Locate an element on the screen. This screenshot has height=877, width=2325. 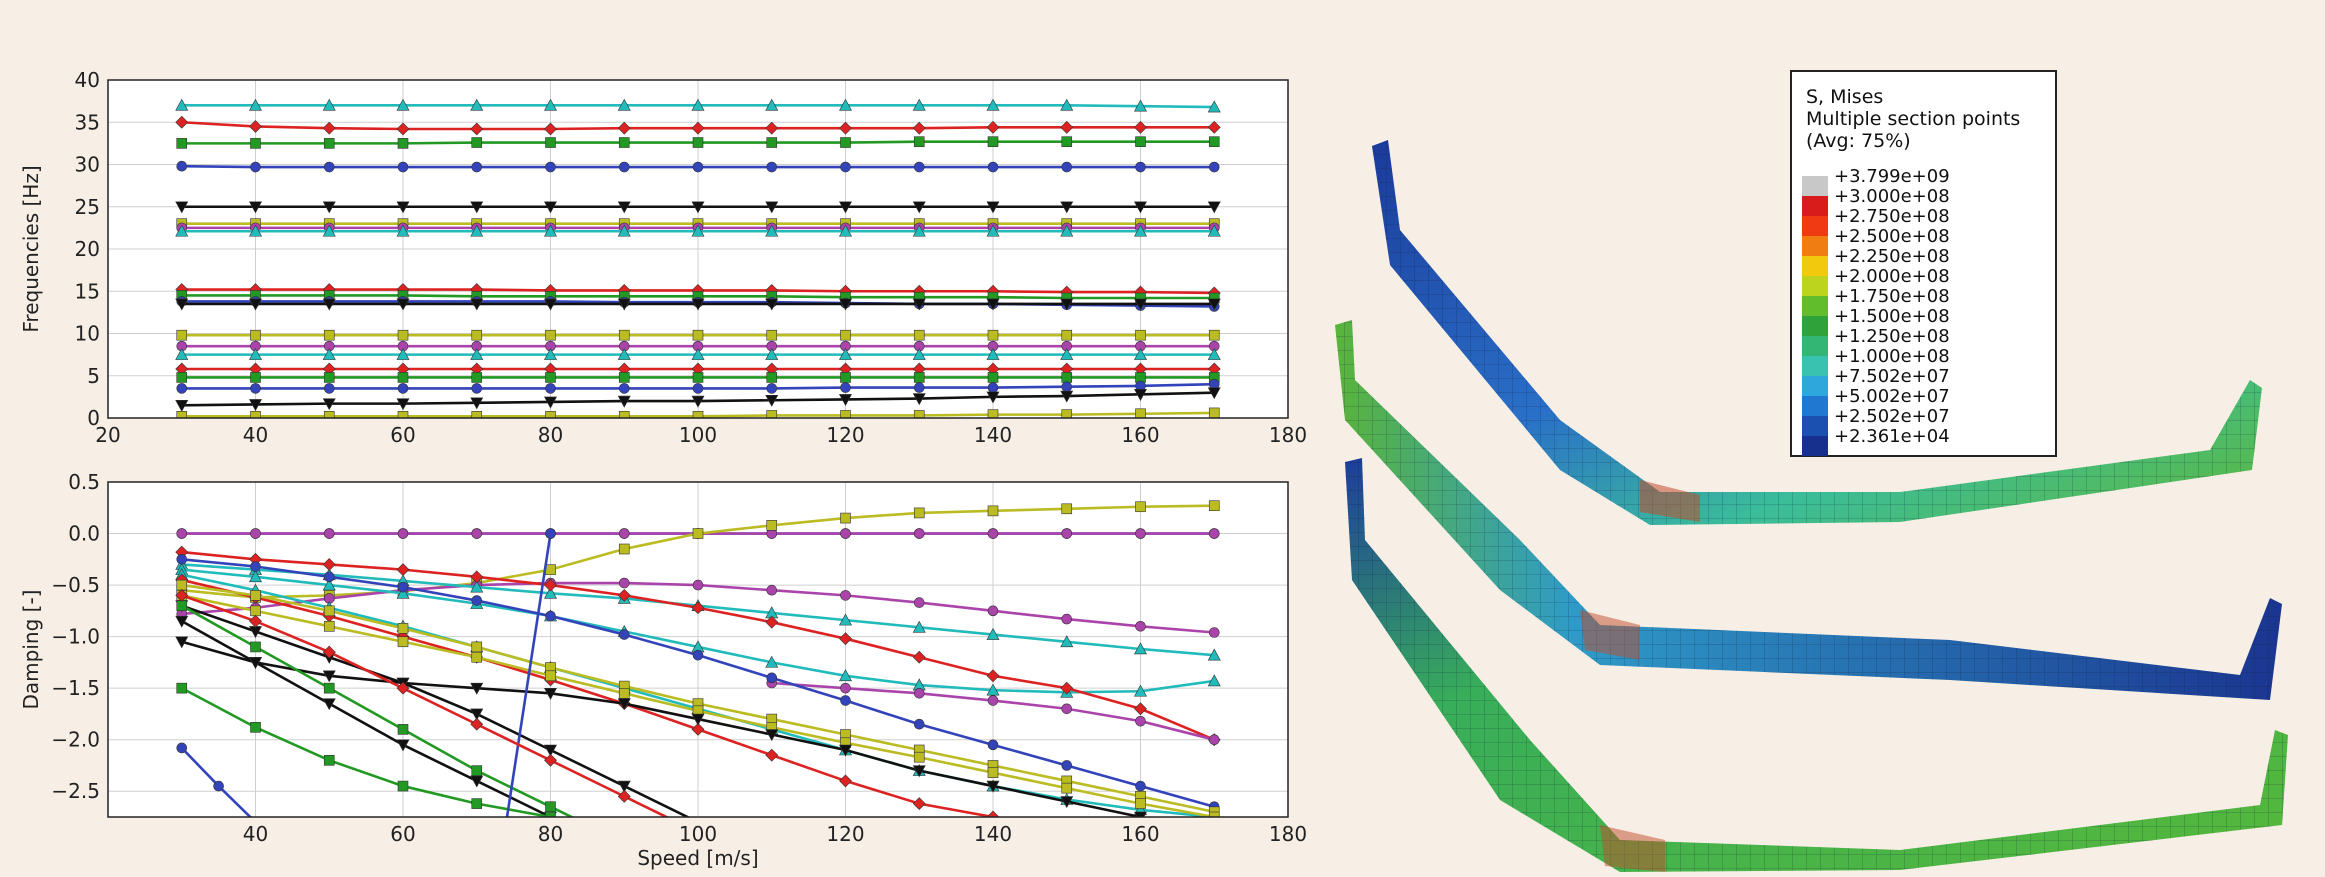
y-tick-label: −1.5 is located at coordinates (75, 688).